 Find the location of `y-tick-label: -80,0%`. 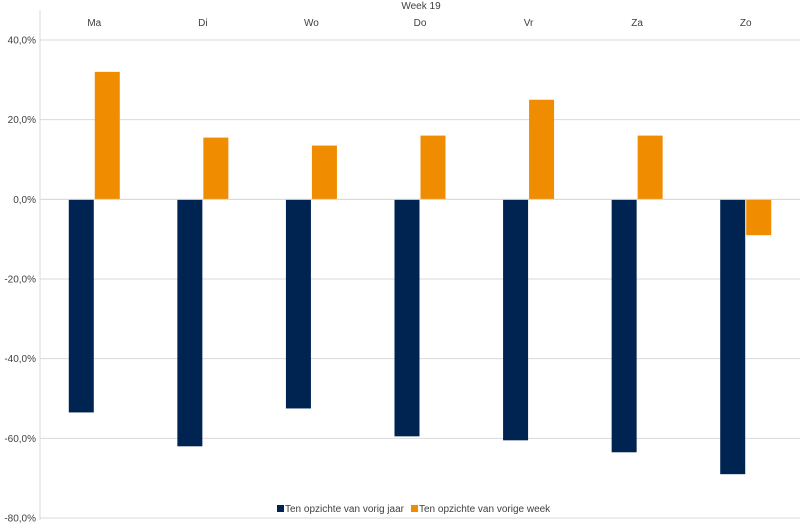

y-tick-label: -80,0% is located at coordinates (20, 519).